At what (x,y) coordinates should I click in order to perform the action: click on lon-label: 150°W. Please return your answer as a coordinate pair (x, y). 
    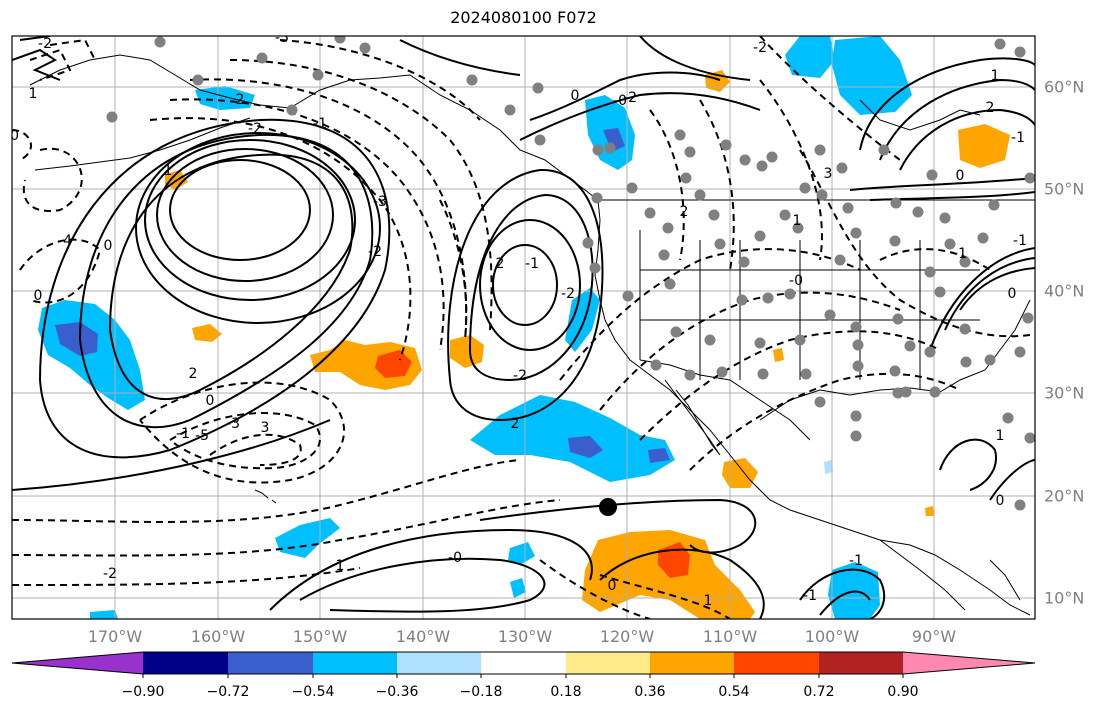
    Looking at the image, I should click on (320, 636).